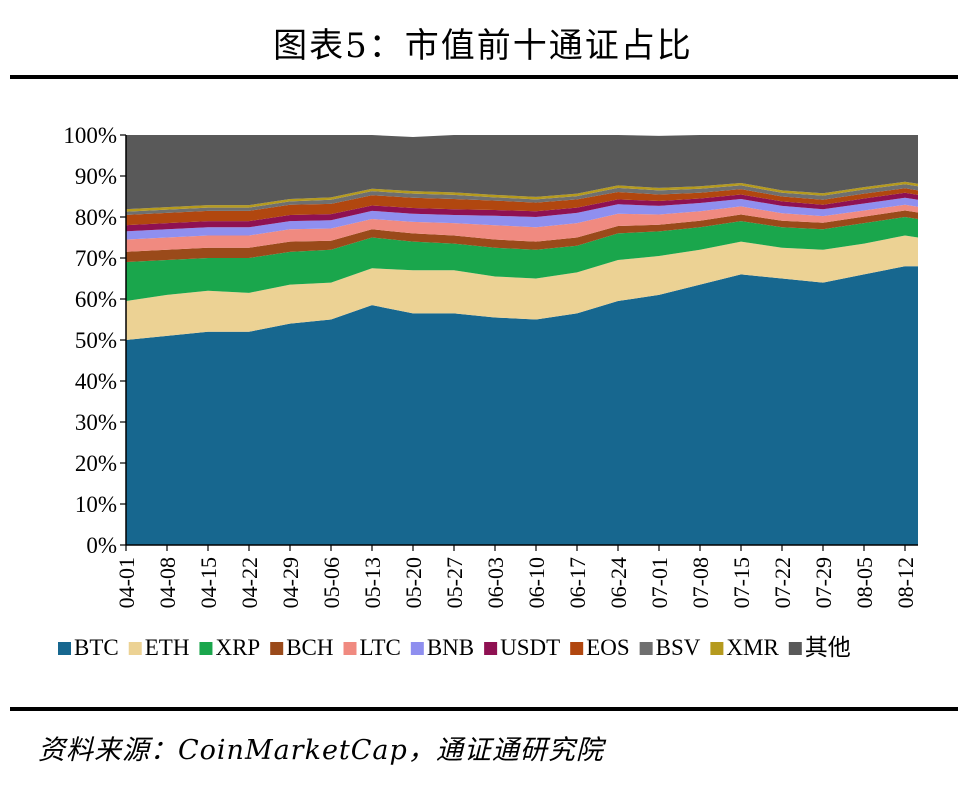 Image resolution: width=966 pixels, height=786 pixels. I want to click on y-axis: 0% 10% 20% 30% 40% 50% 60% 70% 80% 90% 100%, so click(95, 340).